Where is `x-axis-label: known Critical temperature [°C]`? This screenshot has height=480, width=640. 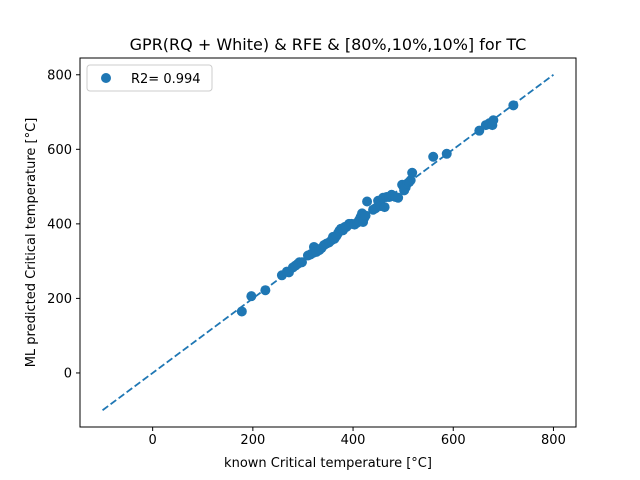 x-axis-label: known Critical temperature [°C] is located at coordinates (328, 463).